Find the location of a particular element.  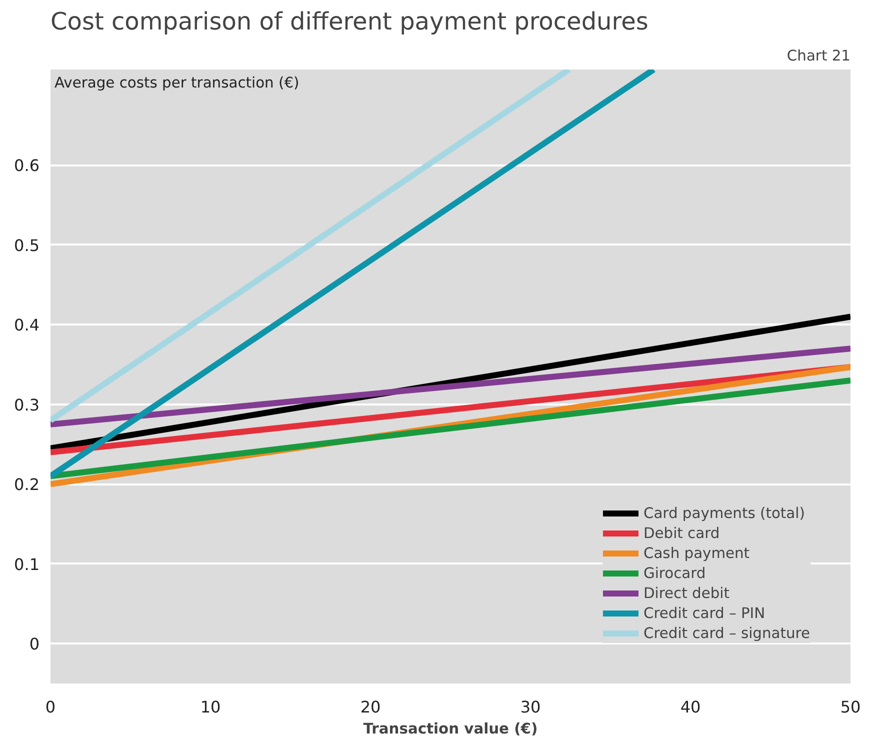

x-tick-label: 30 is located at coordinates (530, 707).